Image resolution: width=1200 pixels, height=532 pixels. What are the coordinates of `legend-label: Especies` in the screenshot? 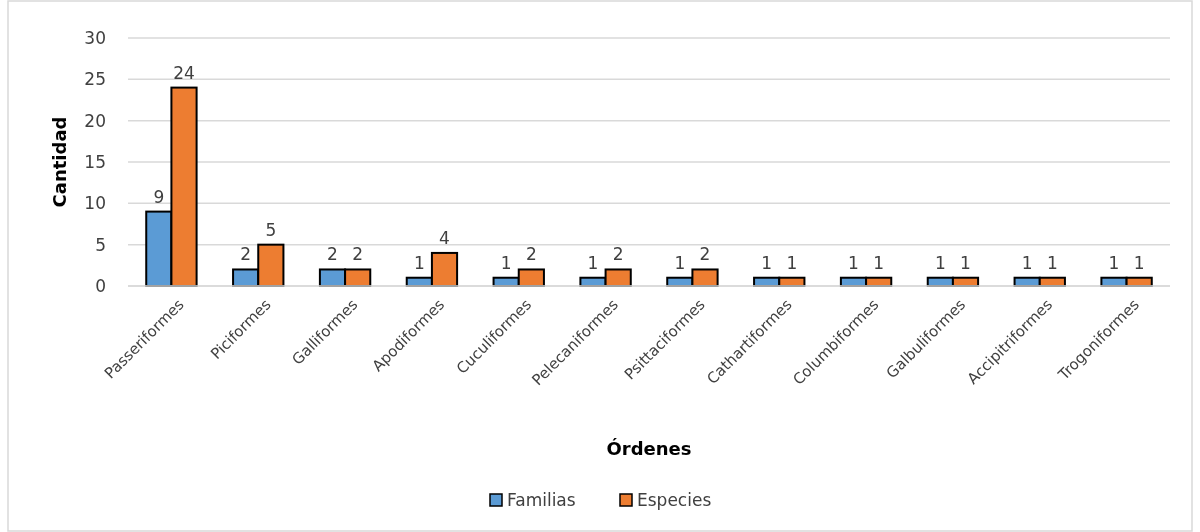 It's located at (674, 499).